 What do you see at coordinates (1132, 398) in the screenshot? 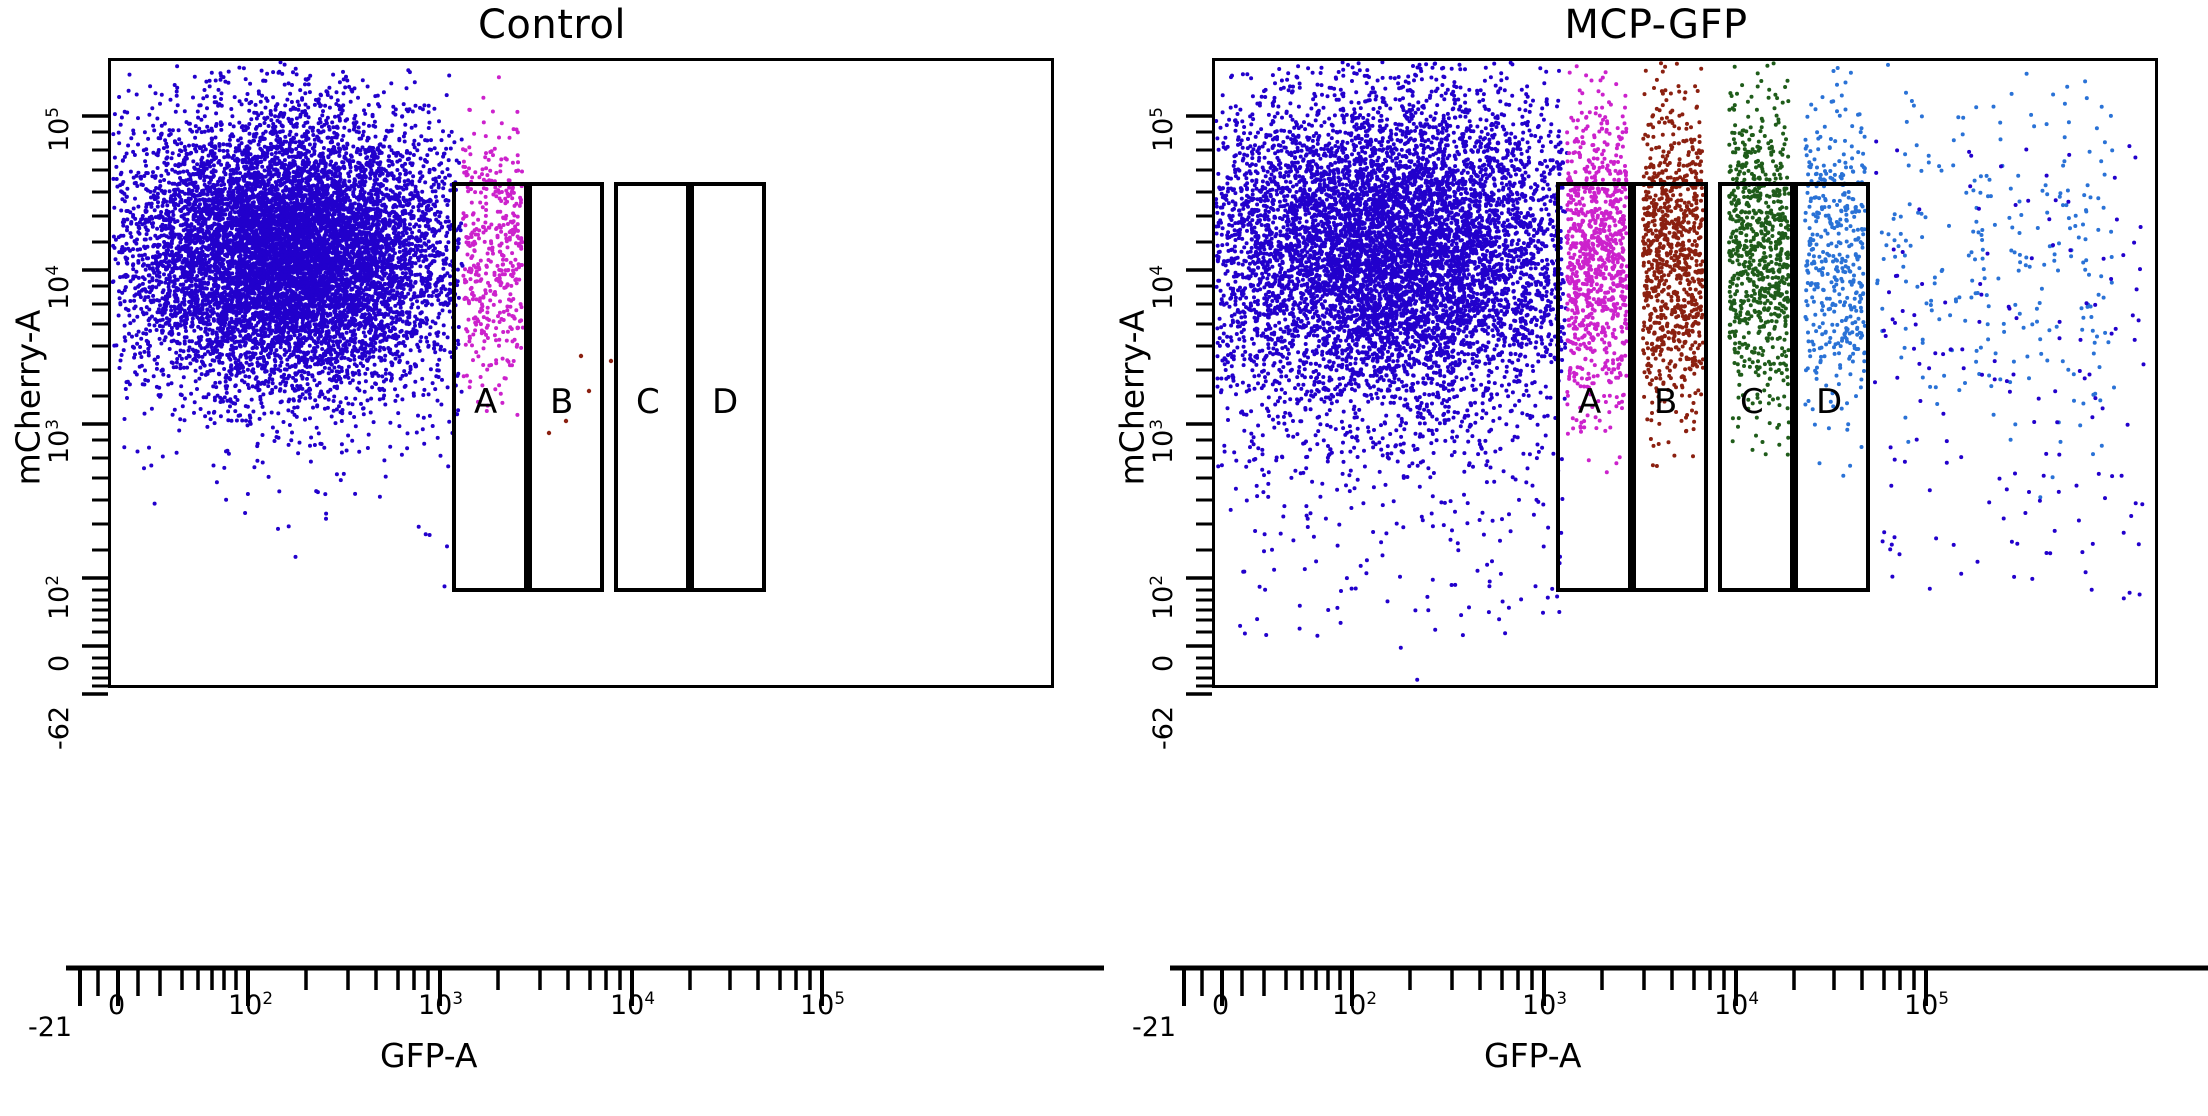
I see `y-axis-label-mcp-gfp: mCherry-A` at bounding box center [1132, 398].